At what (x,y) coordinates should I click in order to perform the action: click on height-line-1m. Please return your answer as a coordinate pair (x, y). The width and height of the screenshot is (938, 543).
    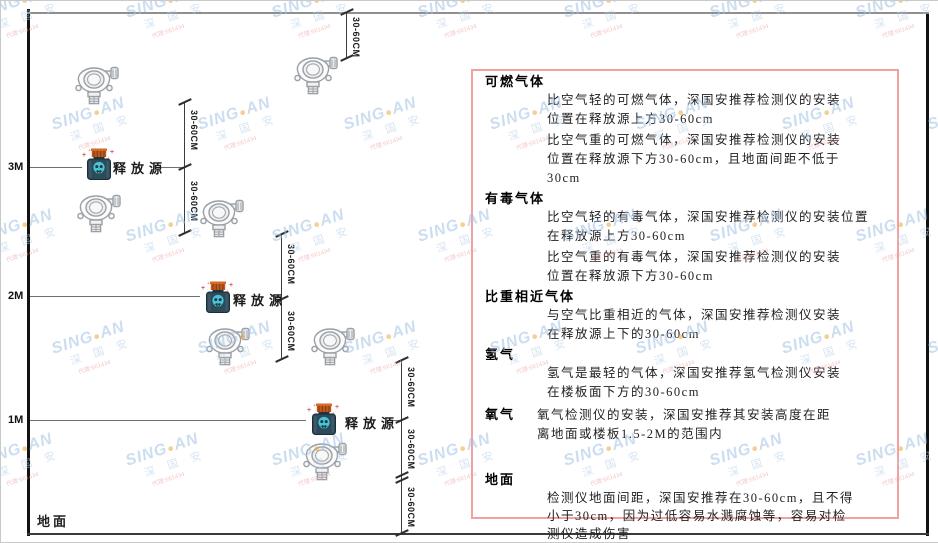
    Looking at the image, I should click on (168, 420).